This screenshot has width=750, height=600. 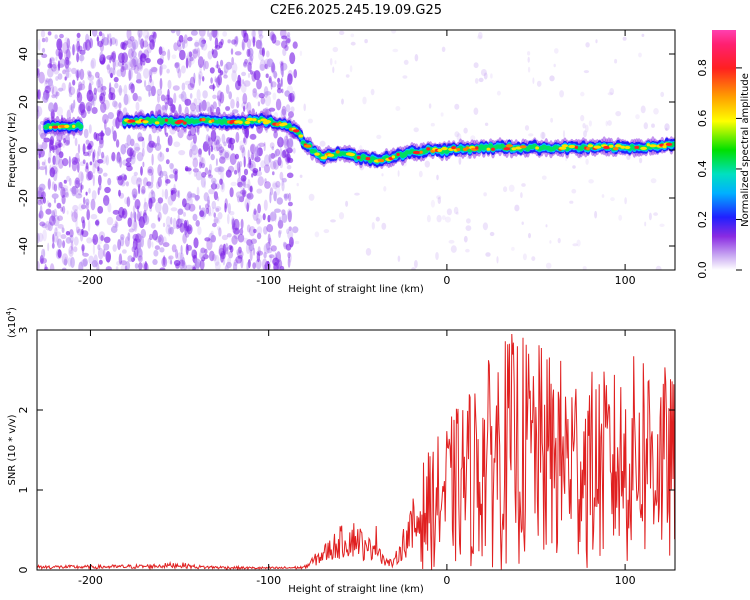 I want to click on x-tick-label: 100, so click(x=625, y=280).